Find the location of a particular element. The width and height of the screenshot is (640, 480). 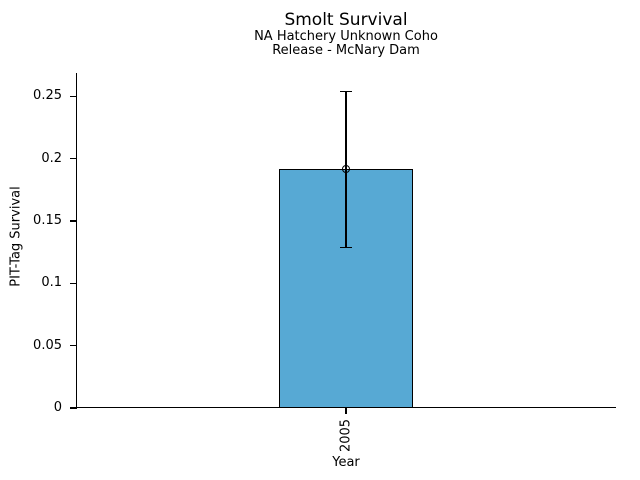

chart-title: Smolt Survival is located at coordinates (346, 20).